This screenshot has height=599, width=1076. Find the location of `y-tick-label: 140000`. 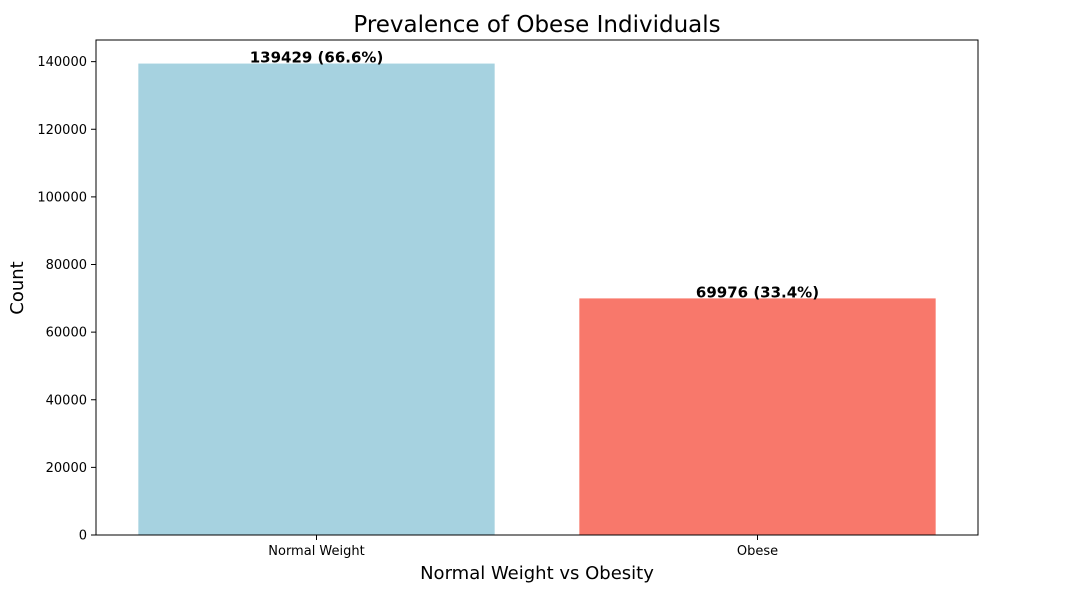

y-tick-label: 140000 is located at coordinates (62, 62).